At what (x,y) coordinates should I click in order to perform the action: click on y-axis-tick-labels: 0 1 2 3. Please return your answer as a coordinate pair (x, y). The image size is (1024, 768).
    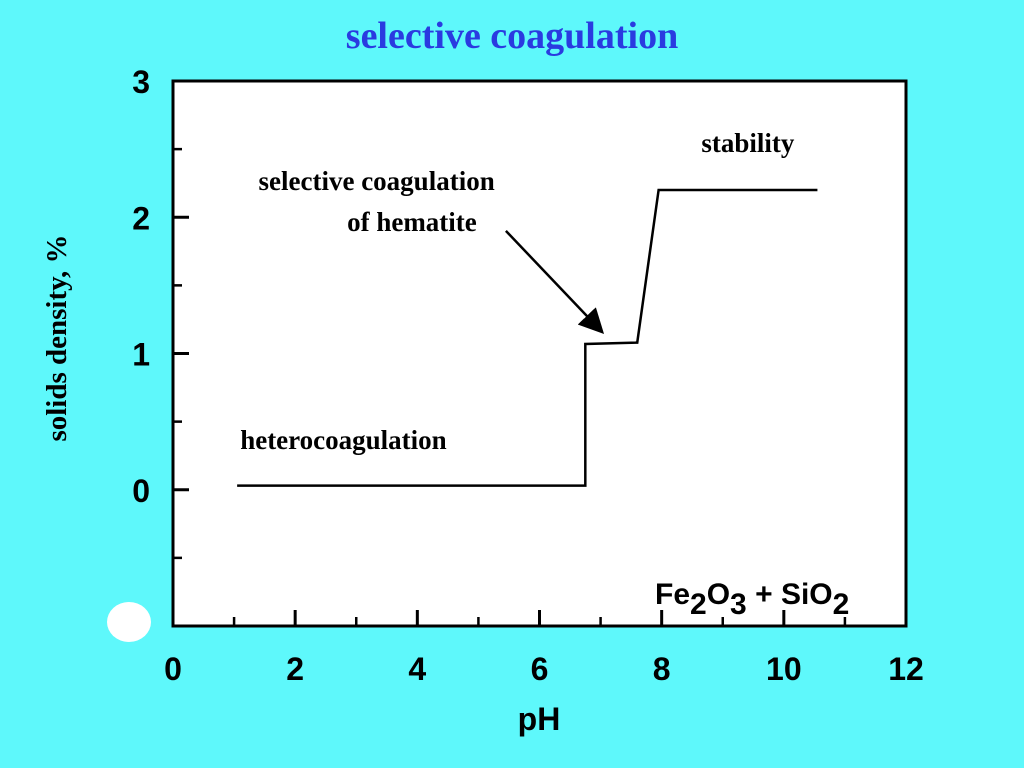
    Looking at the image, I should click on (141, 286).